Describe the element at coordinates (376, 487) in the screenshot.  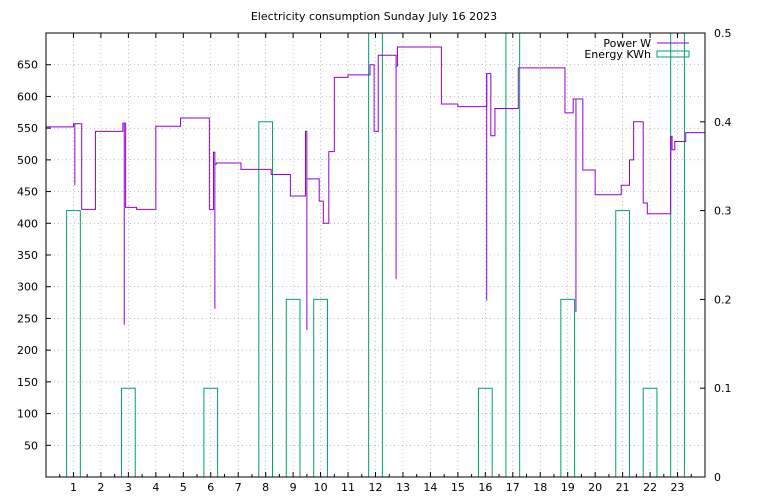
I see `x-tick-label: 12` at that location.